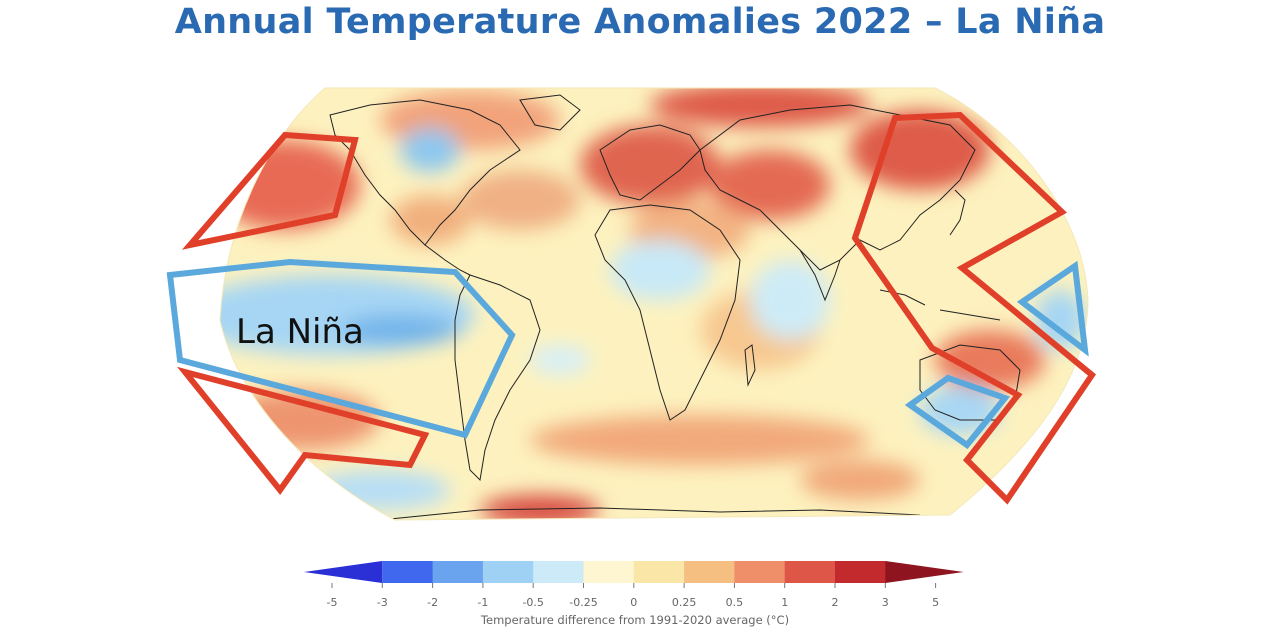  I want to click on legend-tick-label: 0, so click(634, 602).